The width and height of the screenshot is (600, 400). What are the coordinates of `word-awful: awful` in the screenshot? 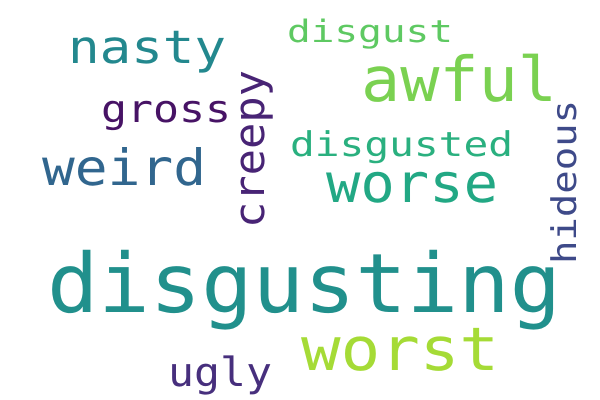 It's located at (459, 79).